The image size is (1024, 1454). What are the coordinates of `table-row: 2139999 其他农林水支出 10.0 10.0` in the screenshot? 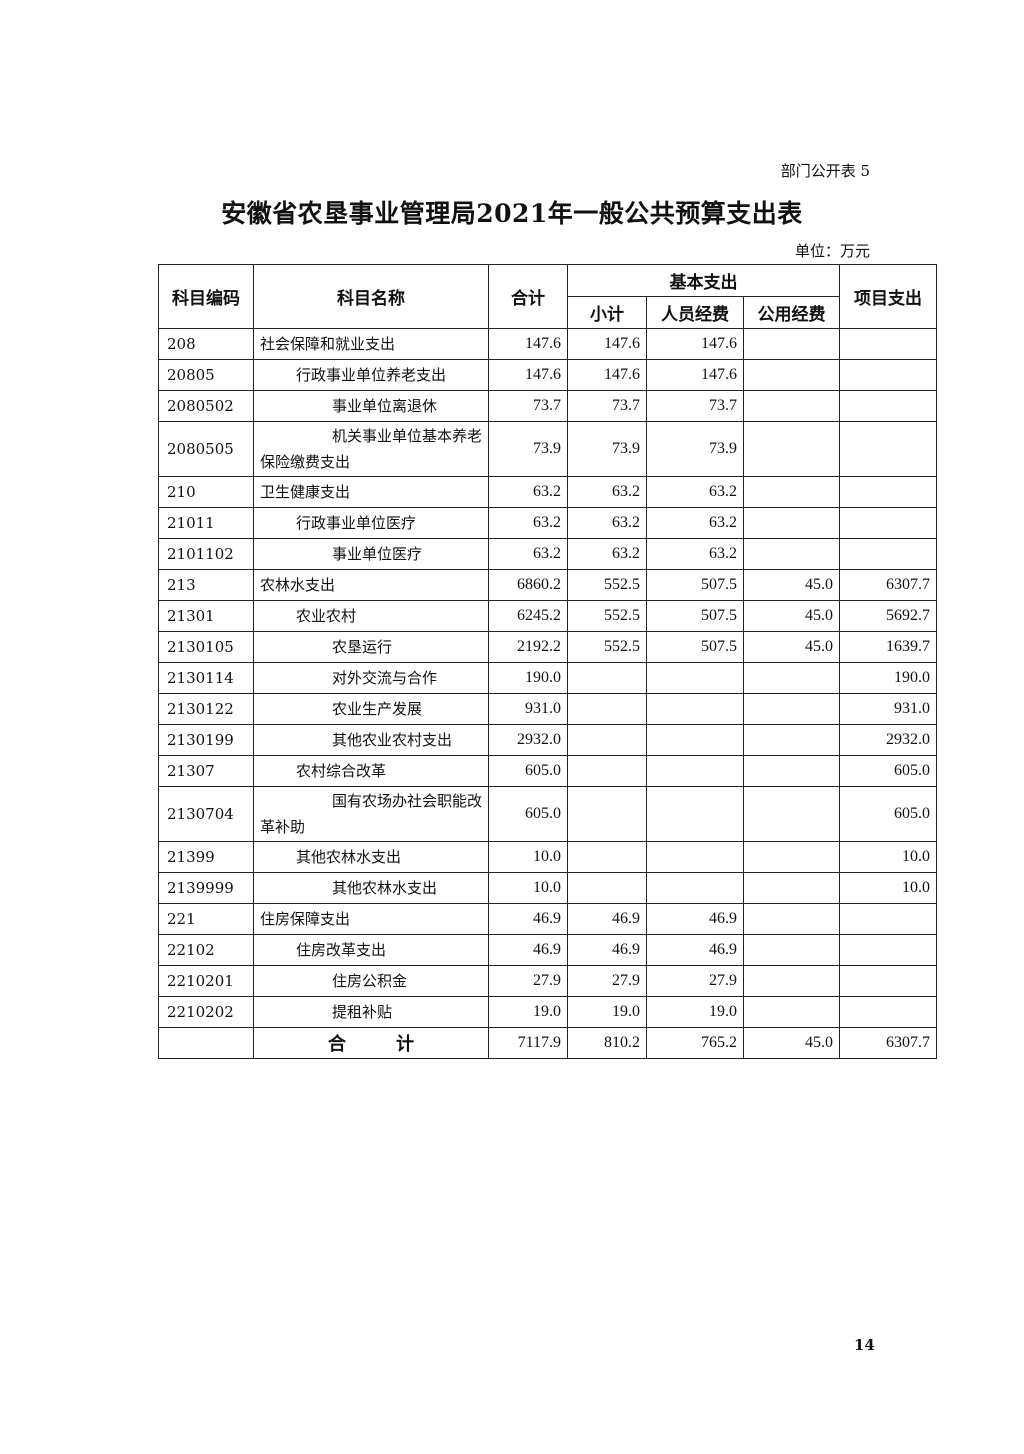 It's located at (547, 888).